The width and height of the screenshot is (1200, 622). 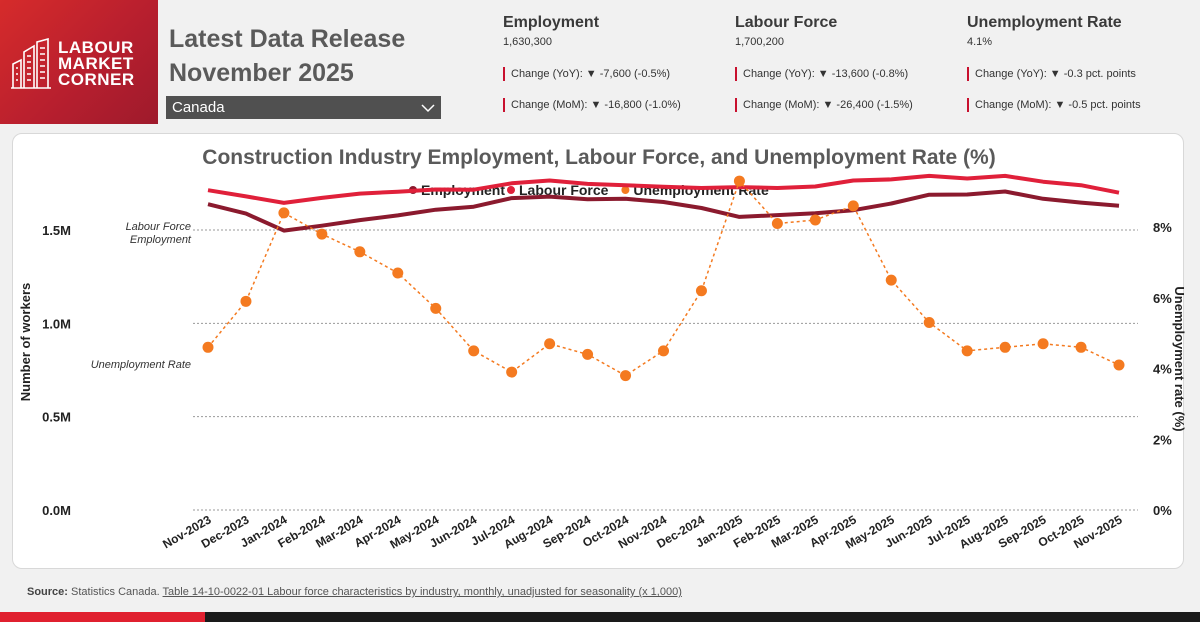 What do you see at coordinates (759, 42) in the screenshot?
I see `stat-value: 1,700,200` at bounding box center [759, 42].